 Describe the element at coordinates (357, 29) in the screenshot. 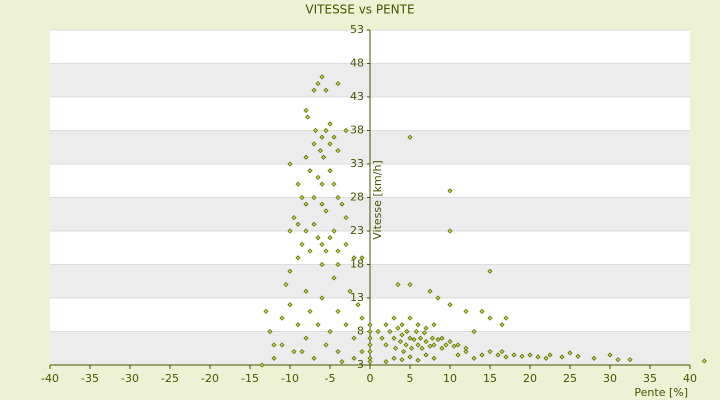

I see `y-tick-label: 53` at that location.